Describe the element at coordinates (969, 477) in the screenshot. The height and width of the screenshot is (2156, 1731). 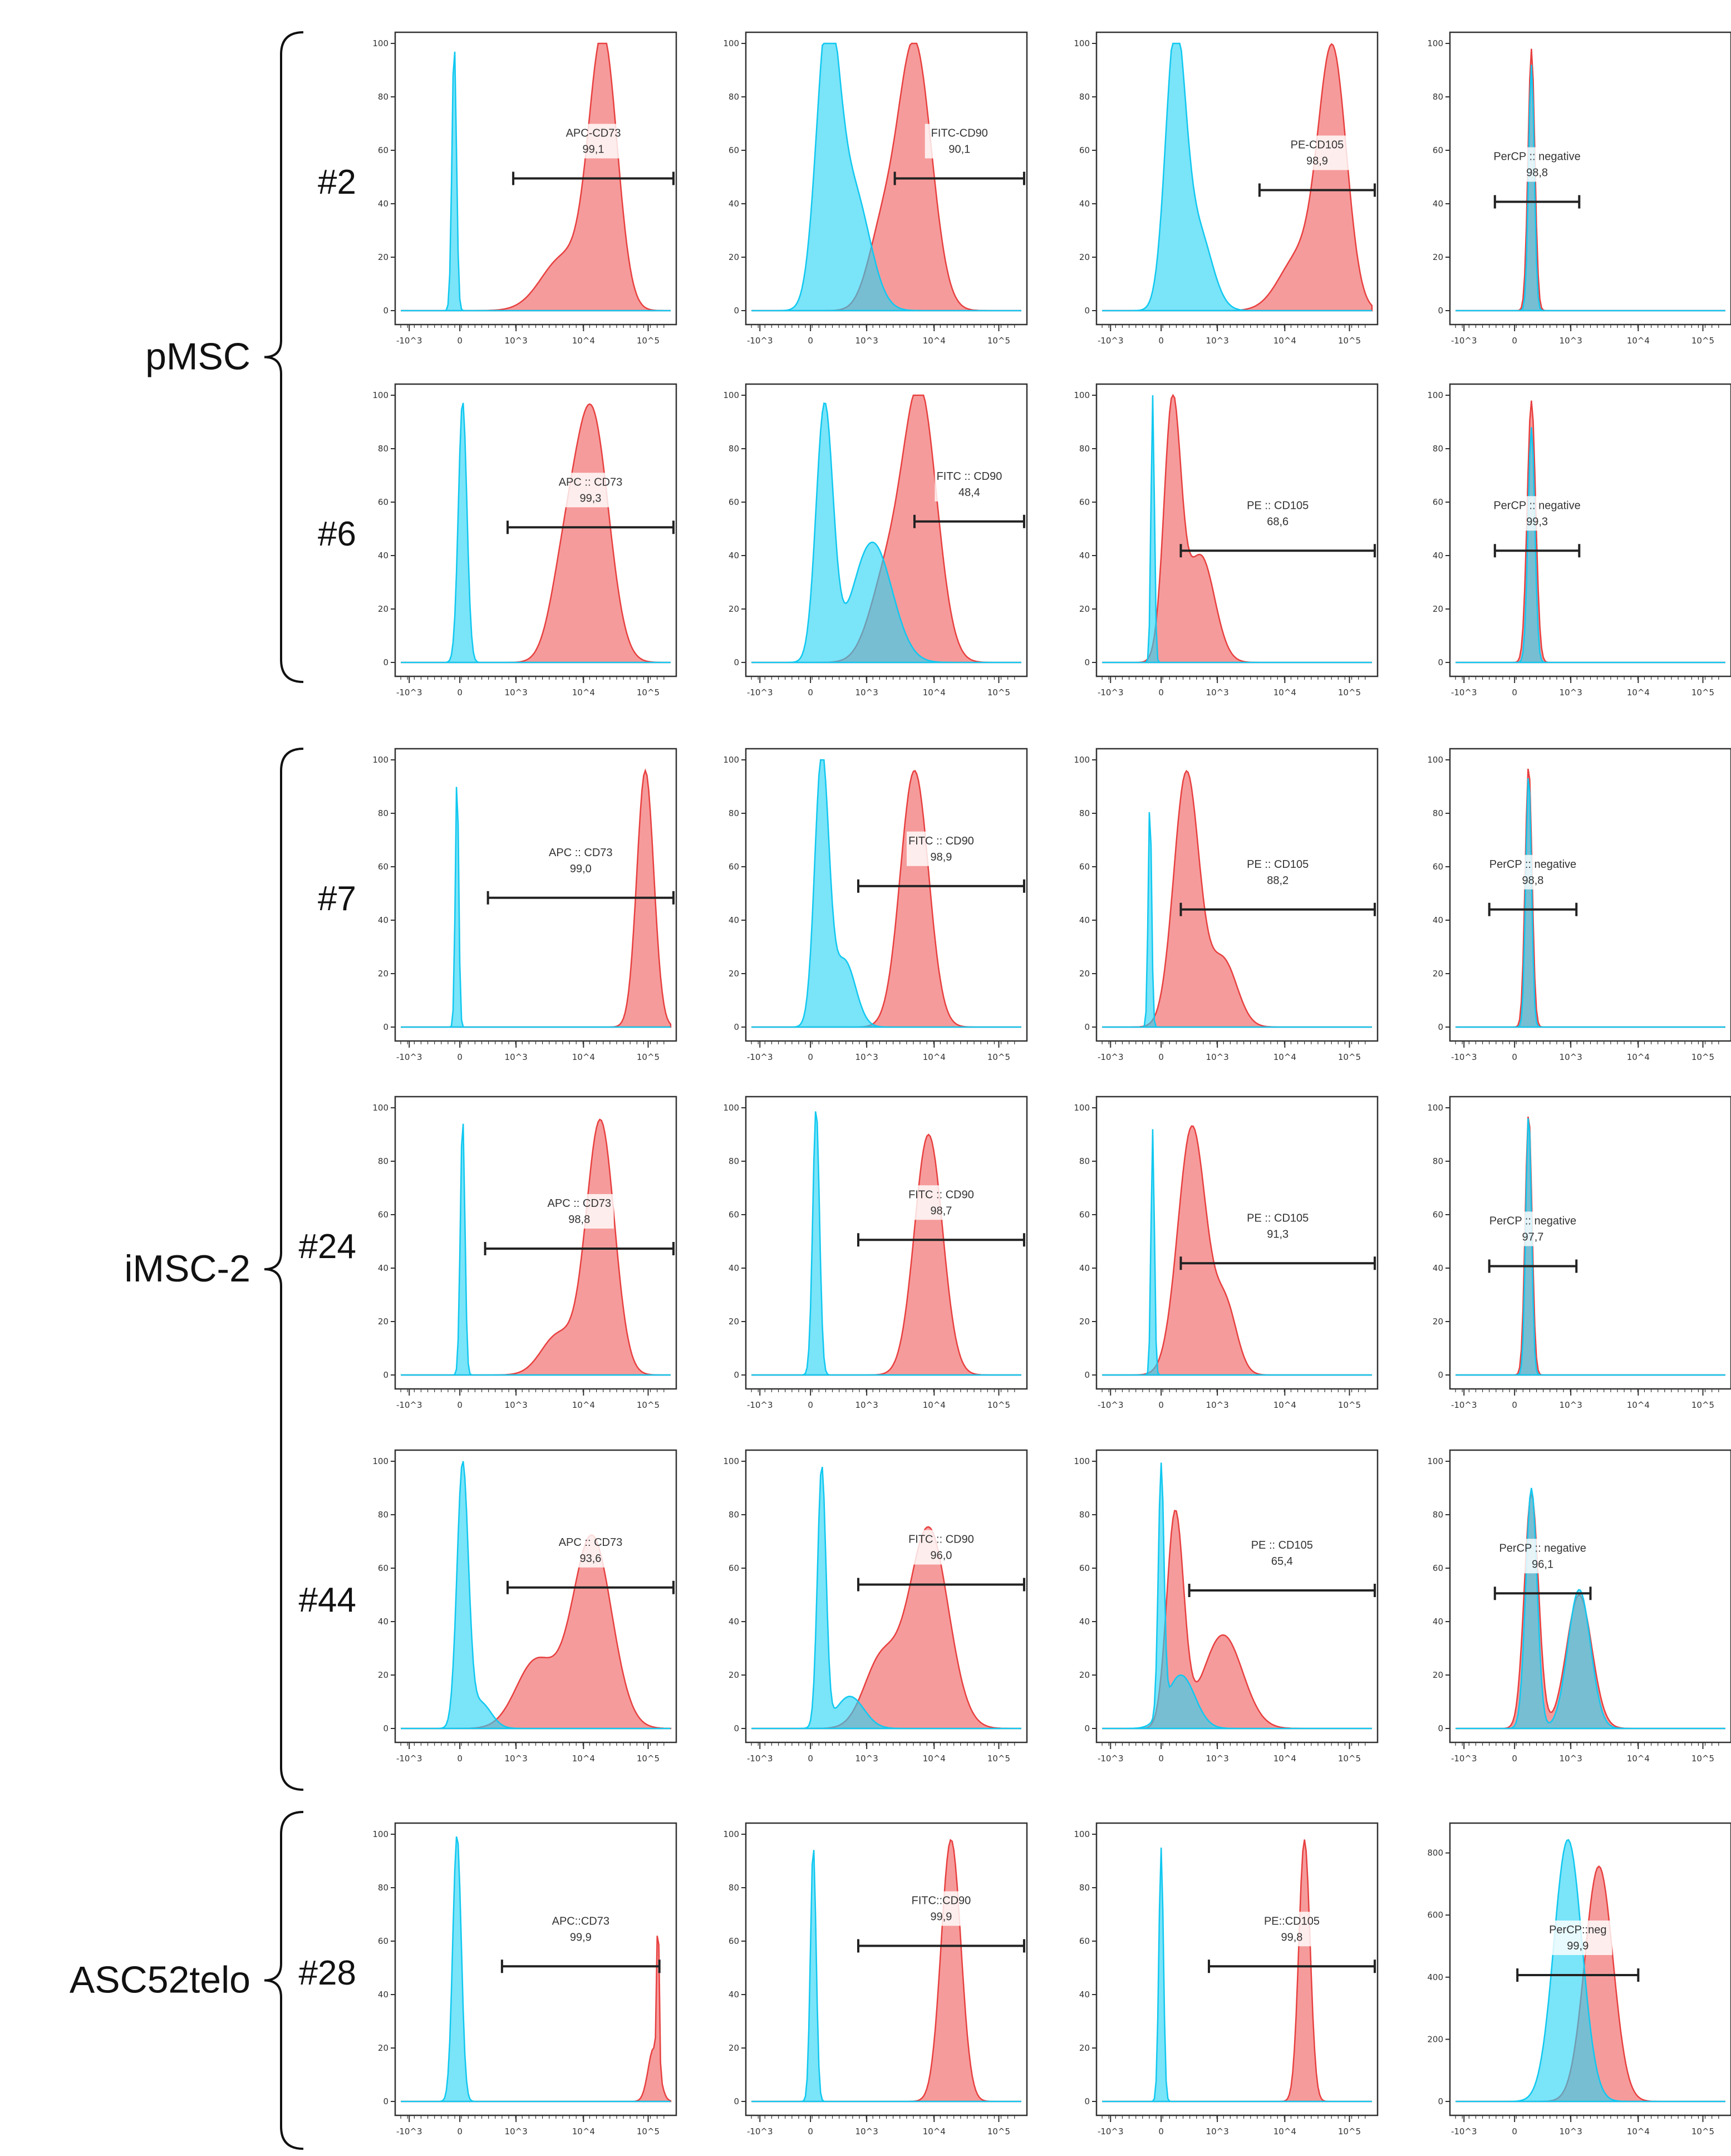
I see `gate-name: FITC :: CD90` at that location.